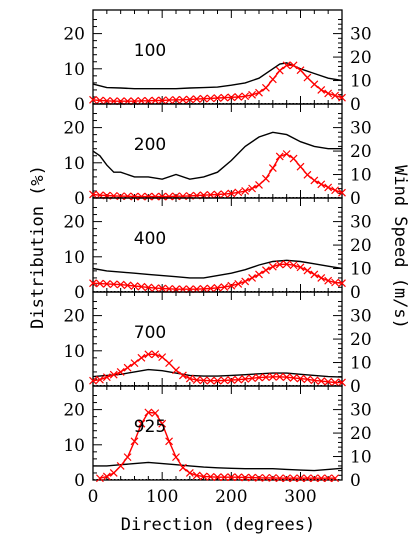 The height and width of the screenshot is (559, 414). Describe the element at coordinates (217, 368) in the screenshot. I see `distribution-line` at that location.